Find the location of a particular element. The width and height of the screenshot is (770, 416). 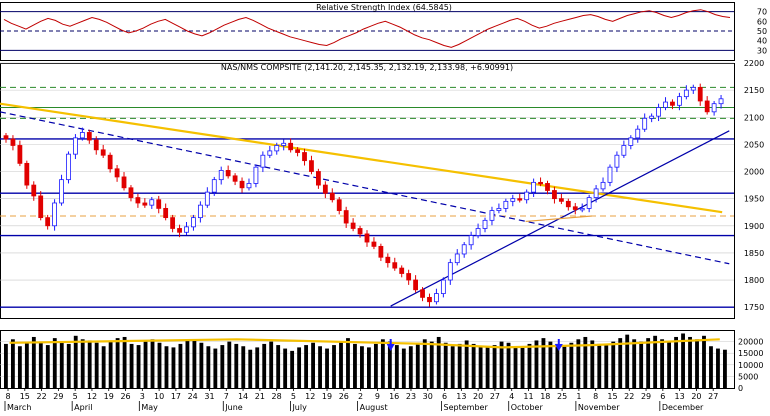

rsi-line is located at coordinates (367, 28).